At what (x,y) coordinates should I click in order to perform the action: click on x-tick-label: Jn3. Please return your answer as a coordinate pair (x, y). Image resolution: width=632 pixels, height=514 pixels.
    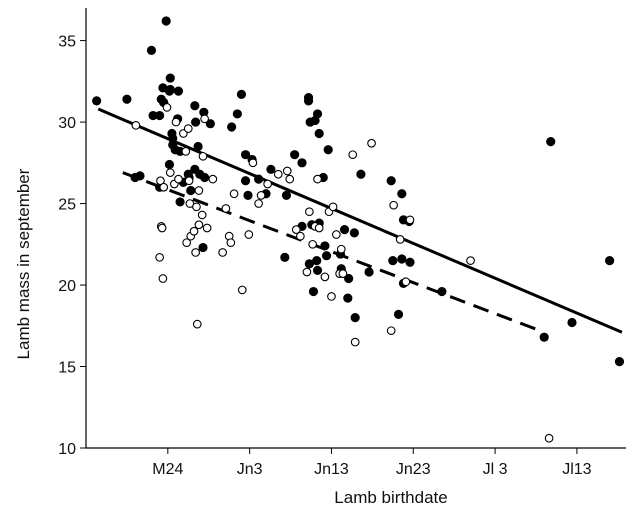
    Looking at the image, I should click on (250, 469).